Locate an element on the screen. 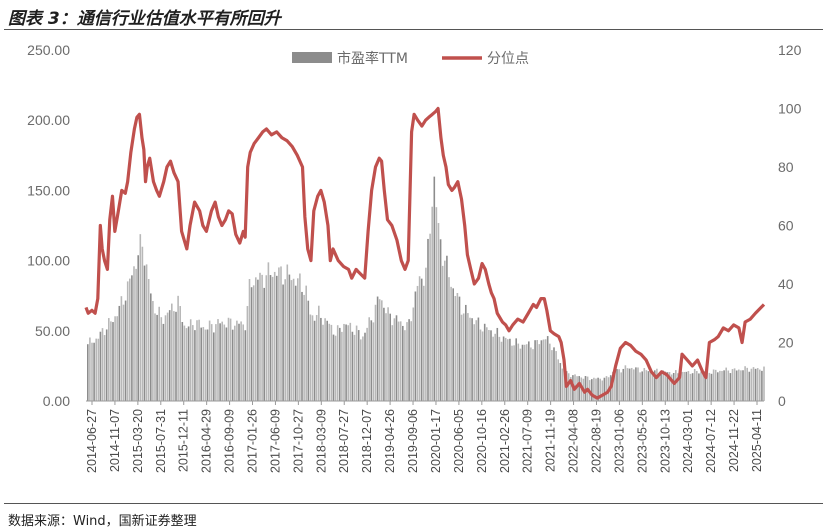  x-axis-tick-label: 2017-06-09 is located at coordinates (275, 441).